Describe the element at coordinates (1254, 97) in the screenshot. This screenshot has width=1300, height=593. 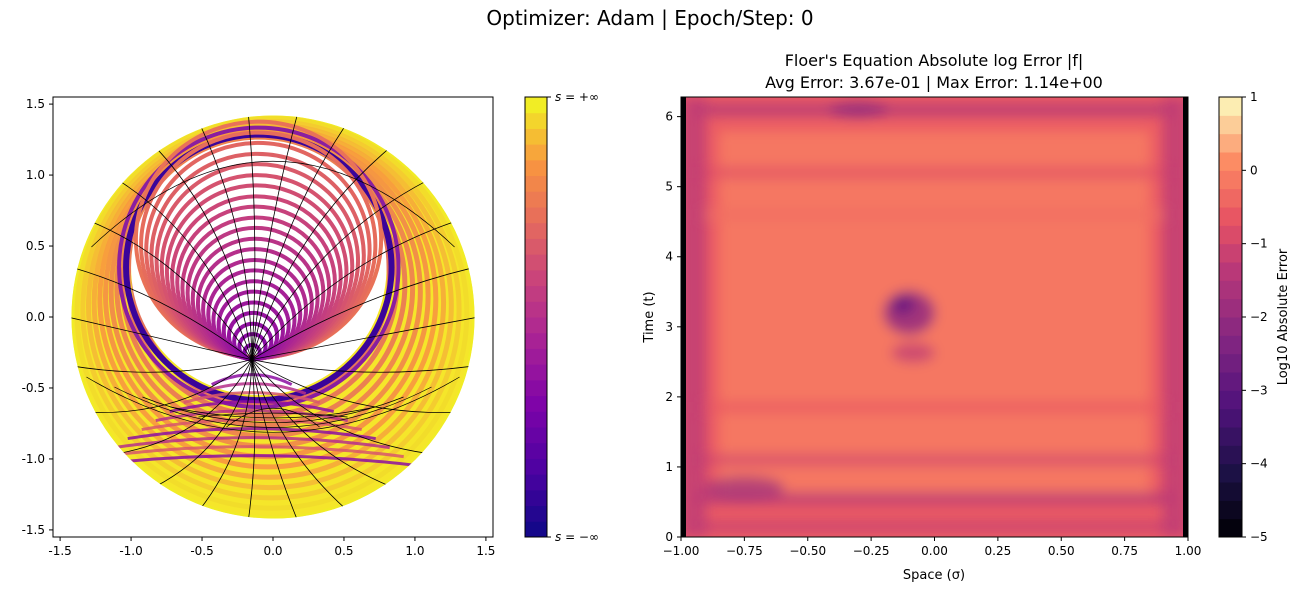
I see `right-colorbar-tick-label: 1` at that location.